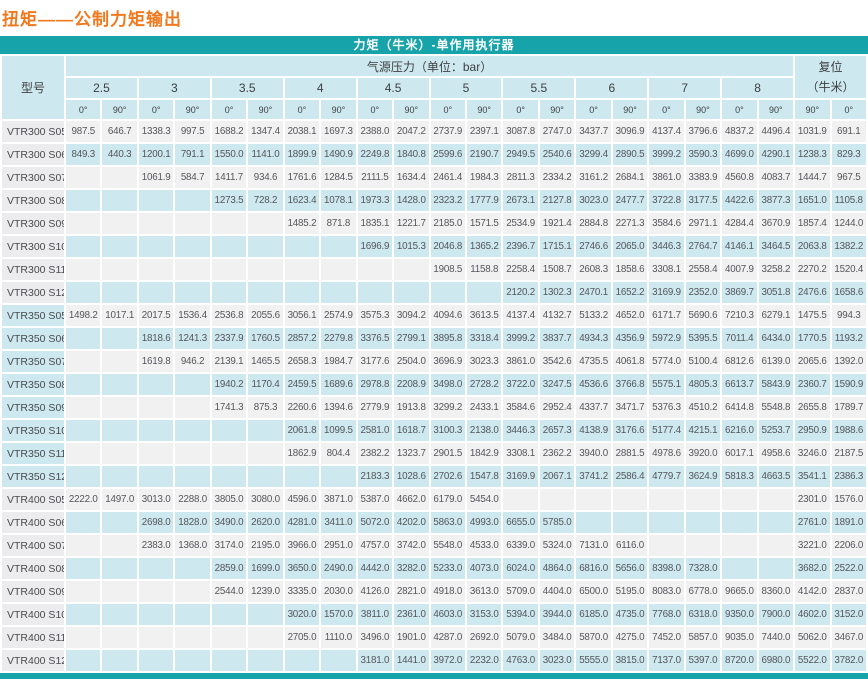  I want to click on torque-cell: 9035.0, so click(739, 637).